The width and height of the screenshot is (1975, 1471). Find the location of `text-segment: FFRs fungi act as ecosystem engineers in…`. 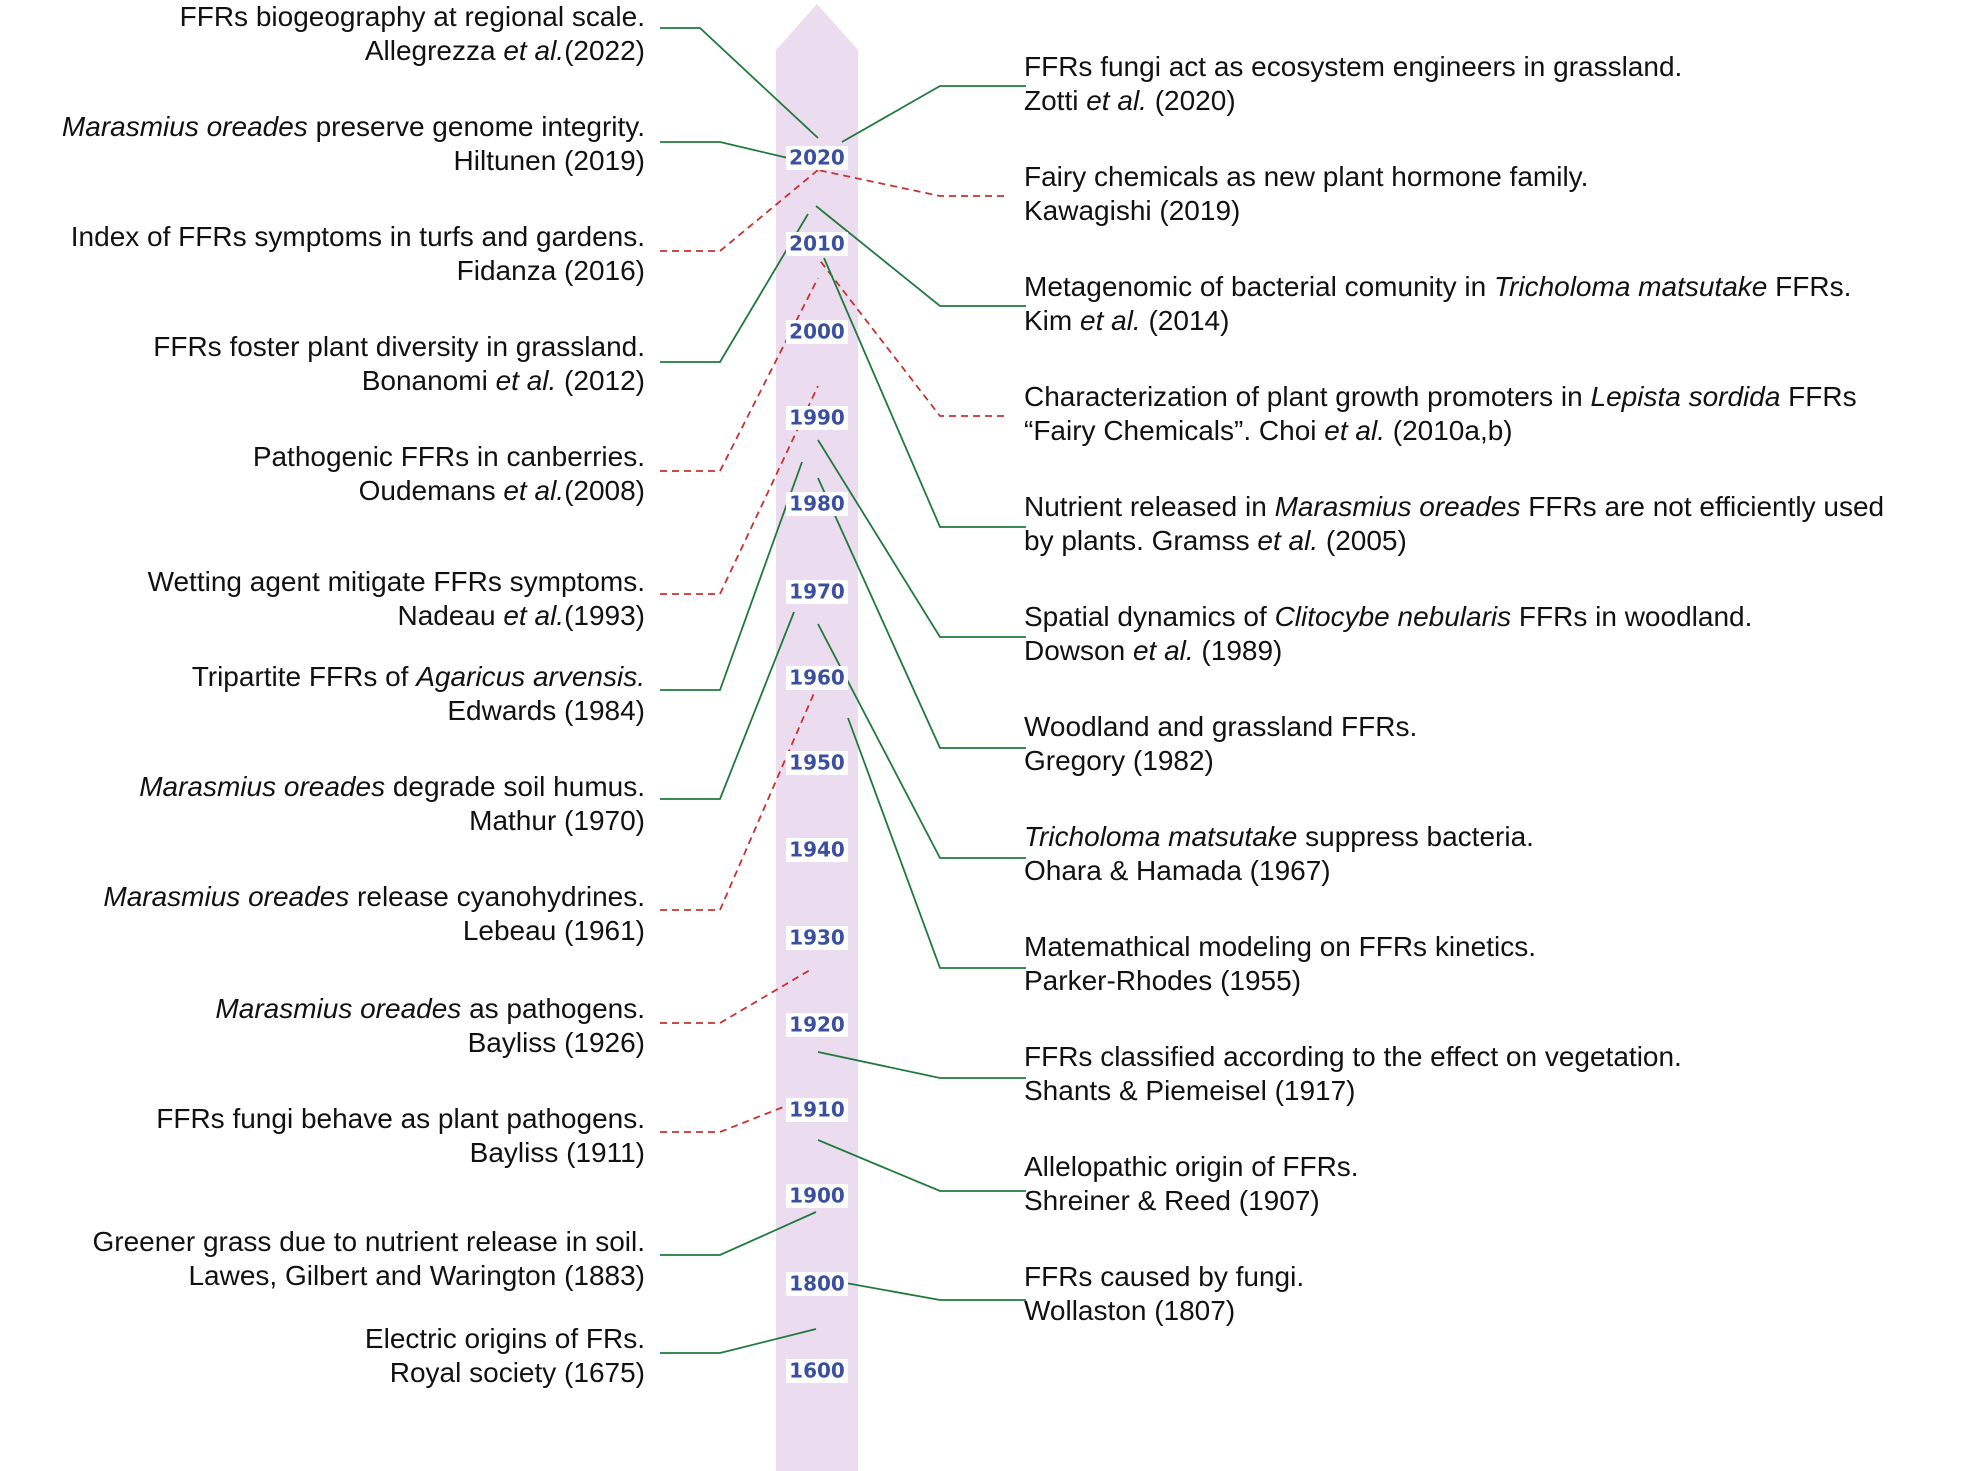

text-segment: FFRs fungi act as ecosystem engineers in… is located at coordinates (1353, 66).